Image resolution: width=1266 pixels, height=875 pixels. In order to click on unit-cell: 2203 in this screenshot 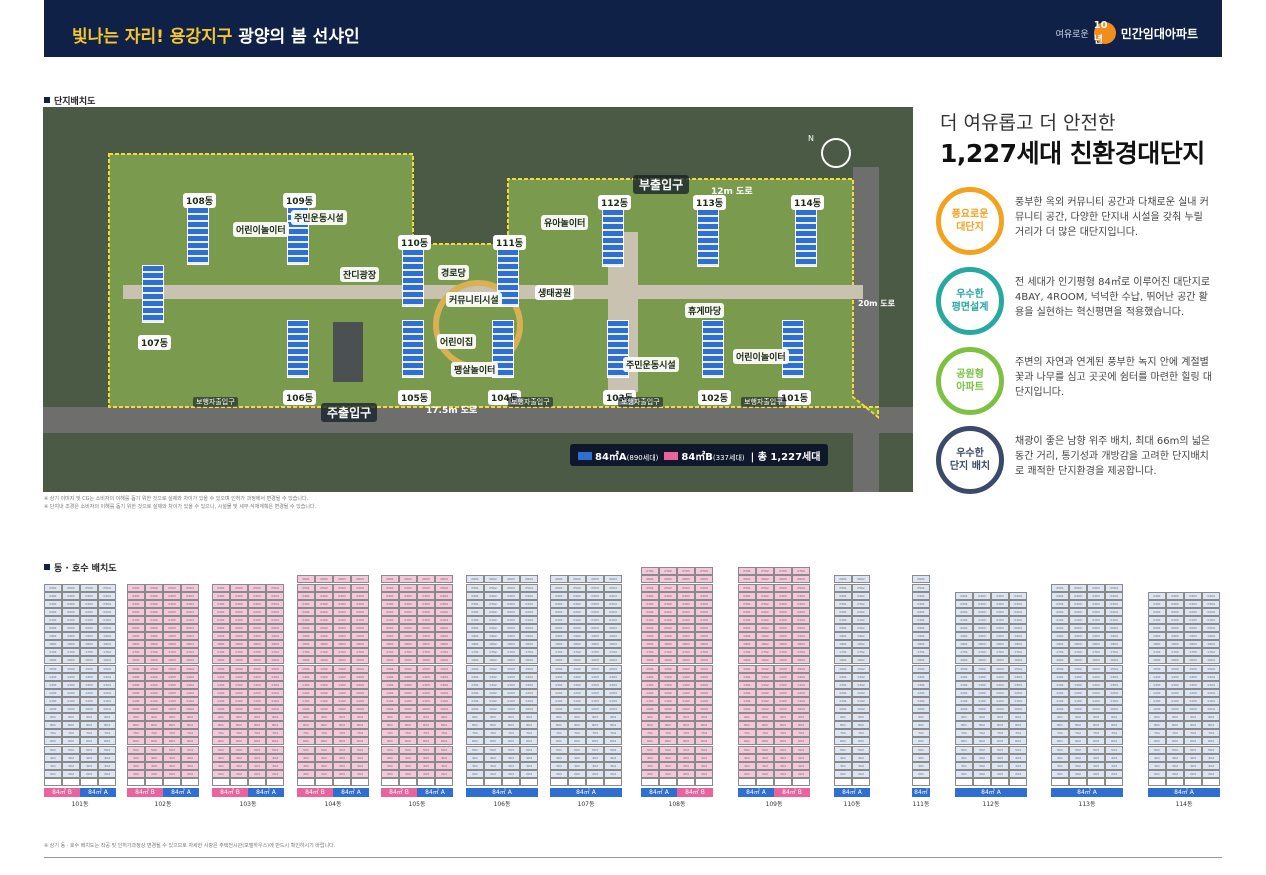, I will do `click(511, 611)`.